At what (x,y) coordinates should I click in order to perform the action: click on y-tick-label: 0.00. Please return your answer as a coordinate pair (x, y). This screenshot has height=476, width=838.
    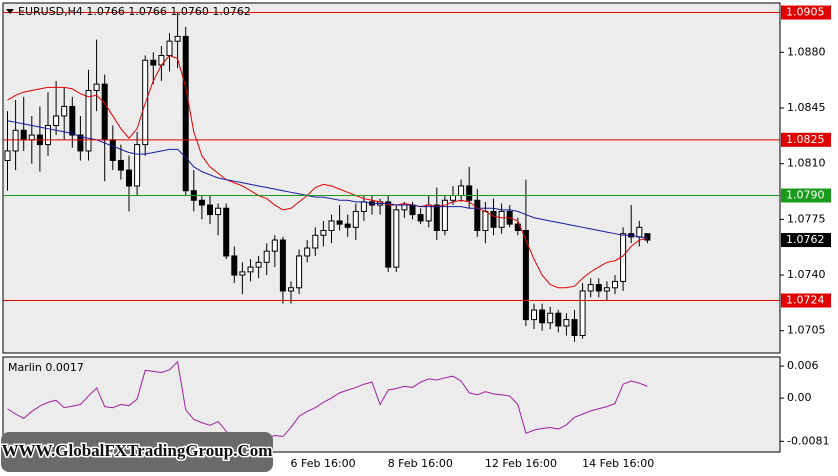
    Looking at the image, I should click on (799, 397).